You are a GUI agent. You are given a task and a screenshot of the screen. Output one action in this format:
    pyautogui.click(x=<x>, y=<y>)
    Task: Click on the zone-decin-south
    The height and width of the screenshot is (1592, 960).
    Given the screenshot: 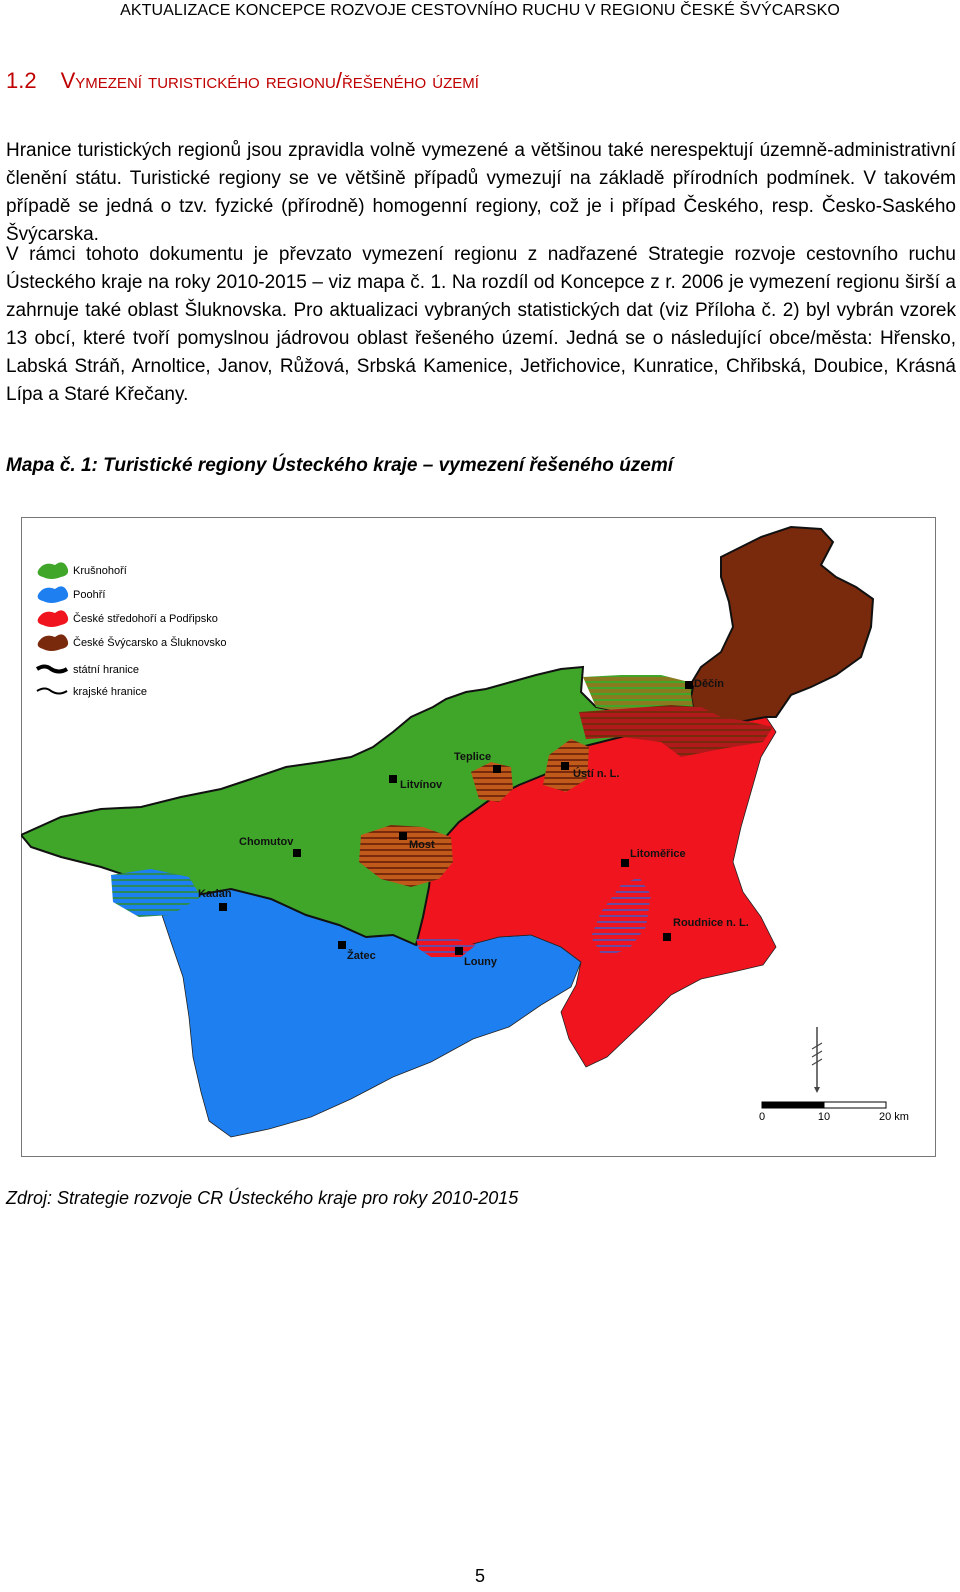 What is the action you would take?
    pyautogui.click(x=676, y=731)
    